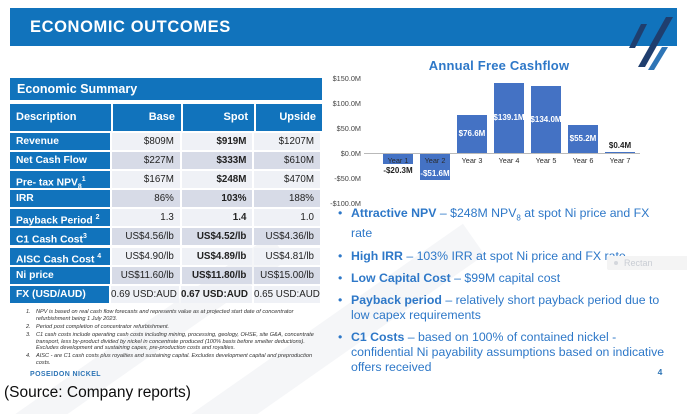  I want to click on bar-value-label: $55.2M, so click(583, 139).